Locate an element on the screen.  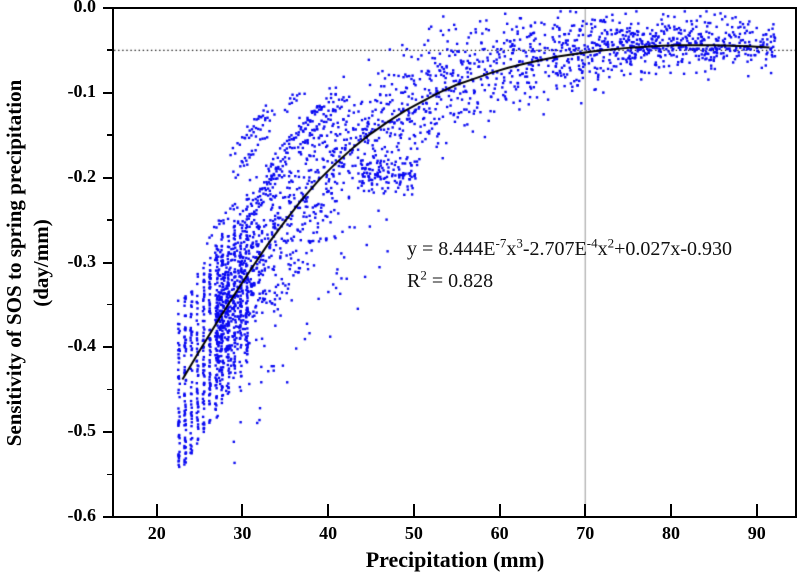
x-axis-tick-label: 60 is located at coordinates (499, 533).